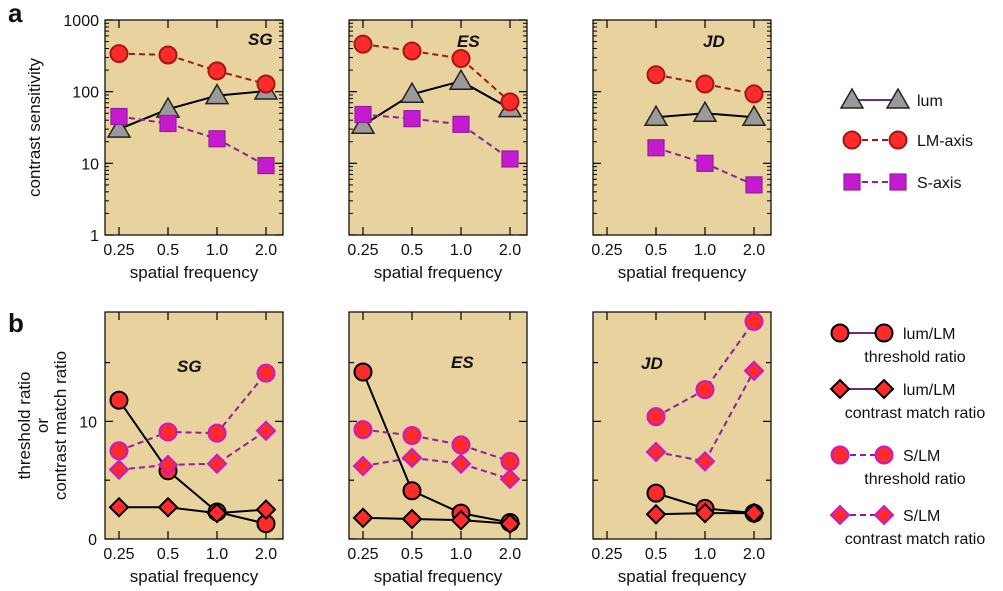 The width and height of the screenshot is (1003, 591). I want to click on legend-label: lum, so click(930, 101).